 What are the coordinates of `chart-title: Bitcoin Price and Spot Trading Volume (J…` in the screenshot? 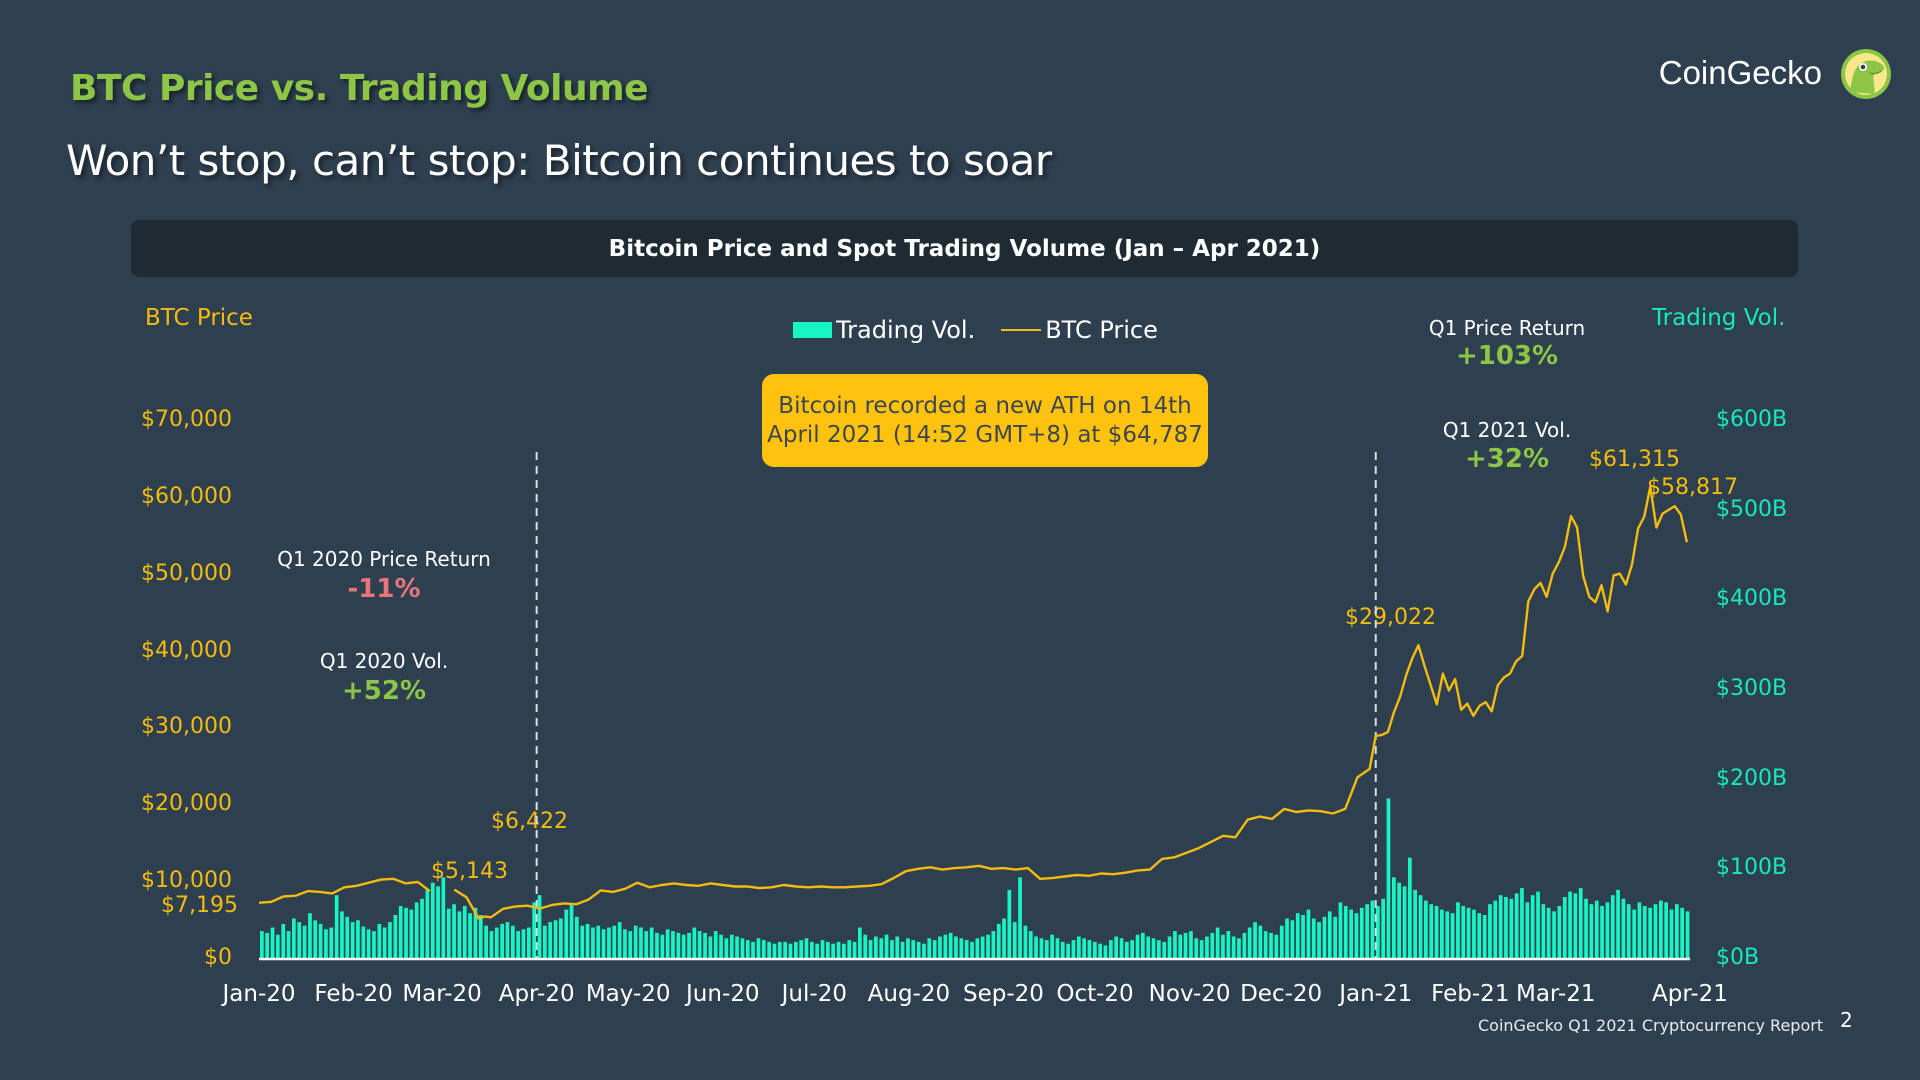 It's located at (964, 248).